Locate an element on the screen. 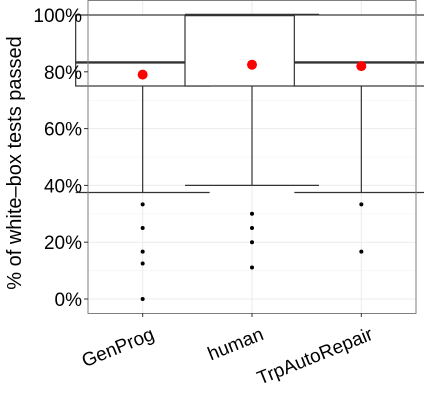 This screenshot has width=424, height=400. y-tick-label: 0% is located at coordinates (69, 300).